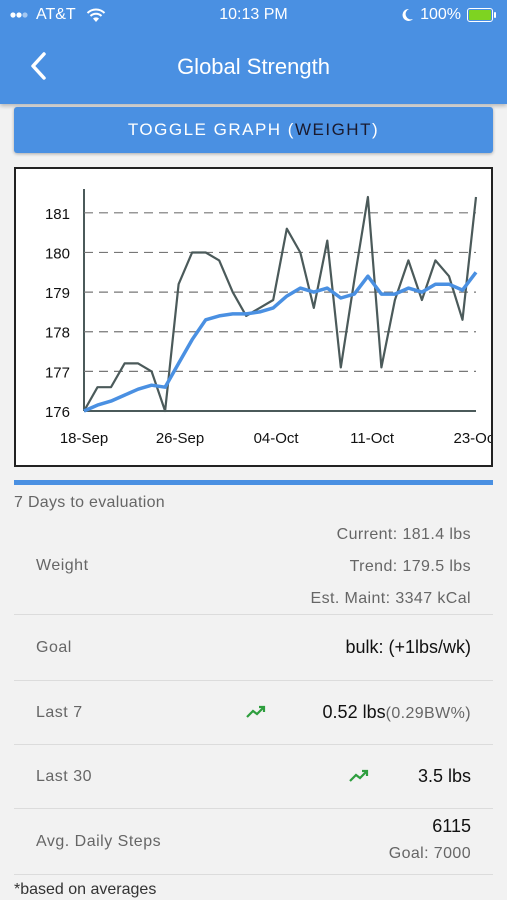  I want to click on last30-row: Last 30 3.5 lbs, so click(253, 777).